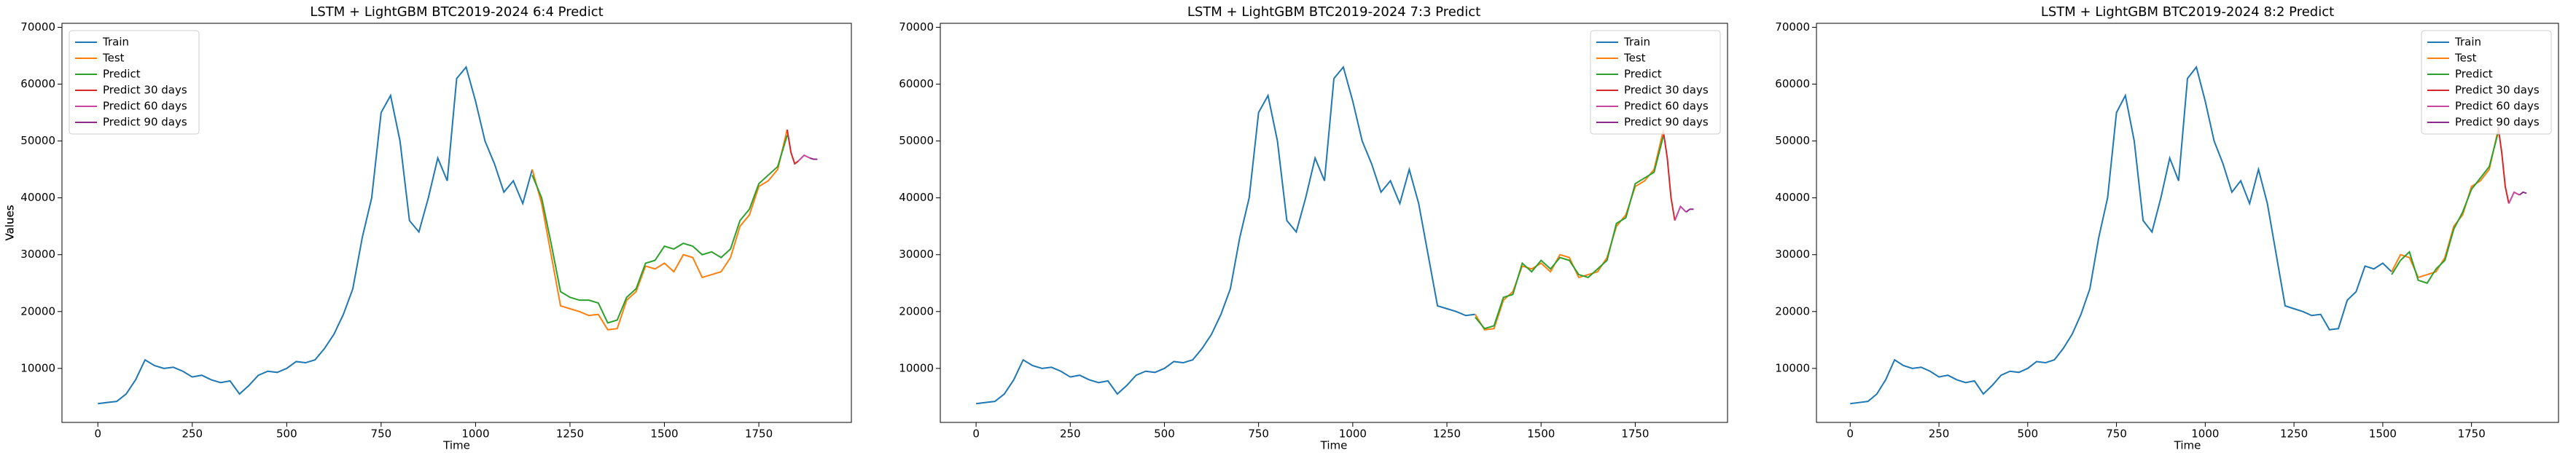 The image size is (2576, 453). Describe the element at coordinates (456, 12) in the screenshot. I see `chart-title: LSTM + LightGBM BTC2019-2024 6:4 Predict` at that location.